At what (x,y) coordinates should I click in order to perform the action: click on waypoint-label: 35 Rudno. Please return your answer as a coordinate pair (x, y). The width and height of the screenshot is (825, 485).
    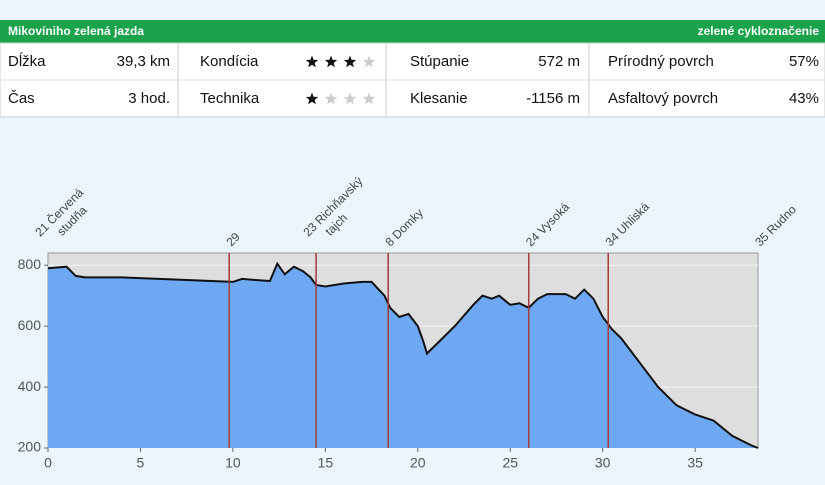
    Looking at the image, I should click on (775, 225).